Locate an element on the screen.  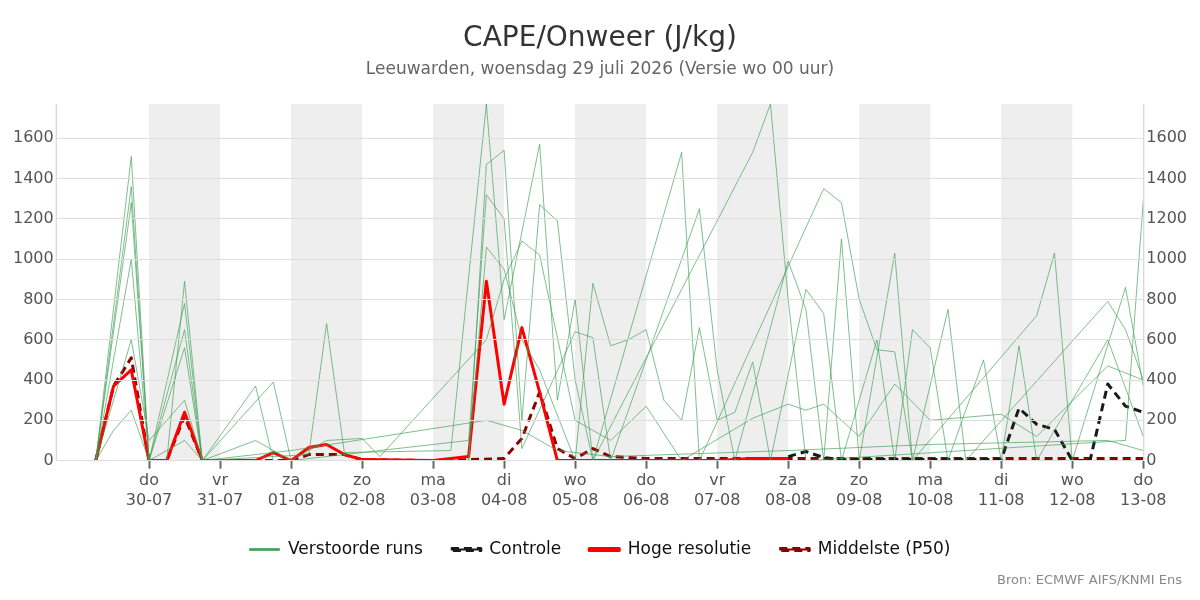
y2-tick-label: 1400 is located at coordinates (1166, 177).